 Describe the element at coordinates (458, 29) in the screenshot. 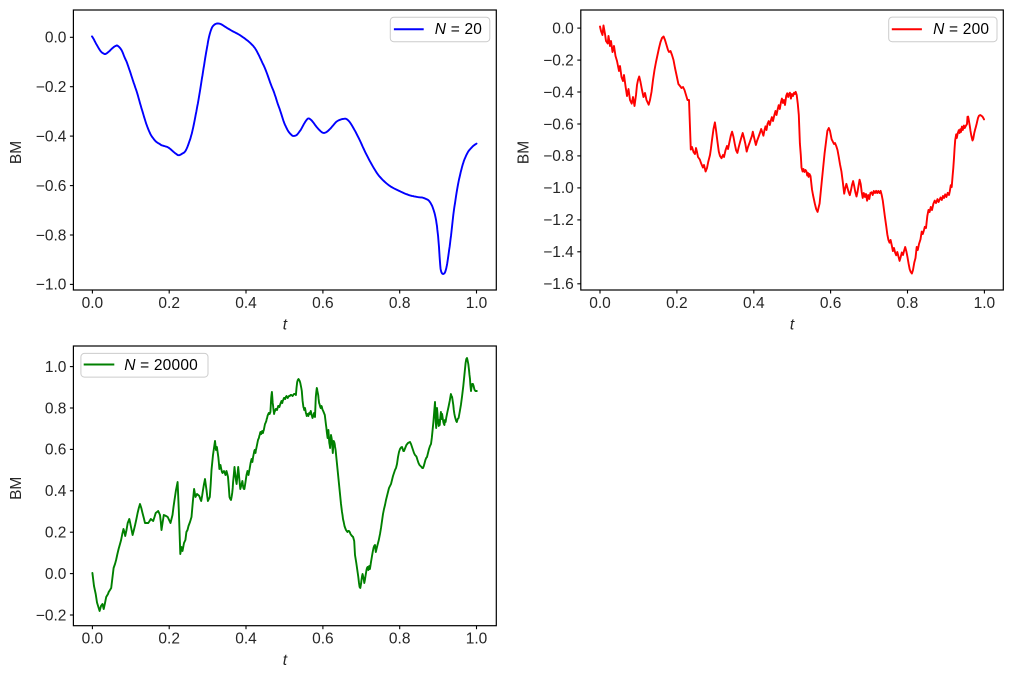

I see `svg-text: N = 20` at that location.